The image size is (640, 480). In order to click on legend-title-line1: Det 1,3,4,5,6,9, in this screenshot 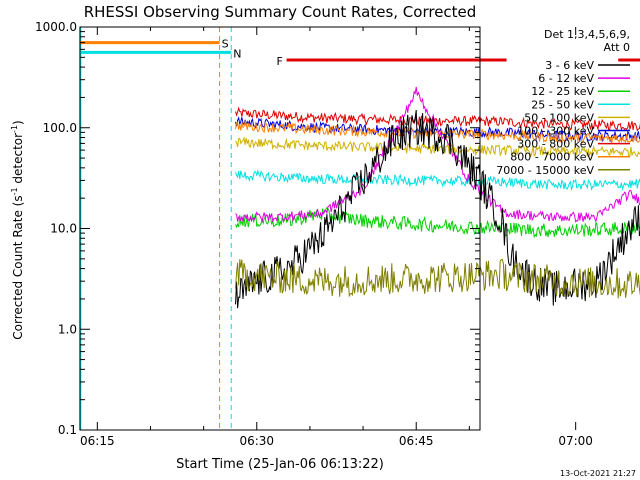, I will do `click(587, 34)`.